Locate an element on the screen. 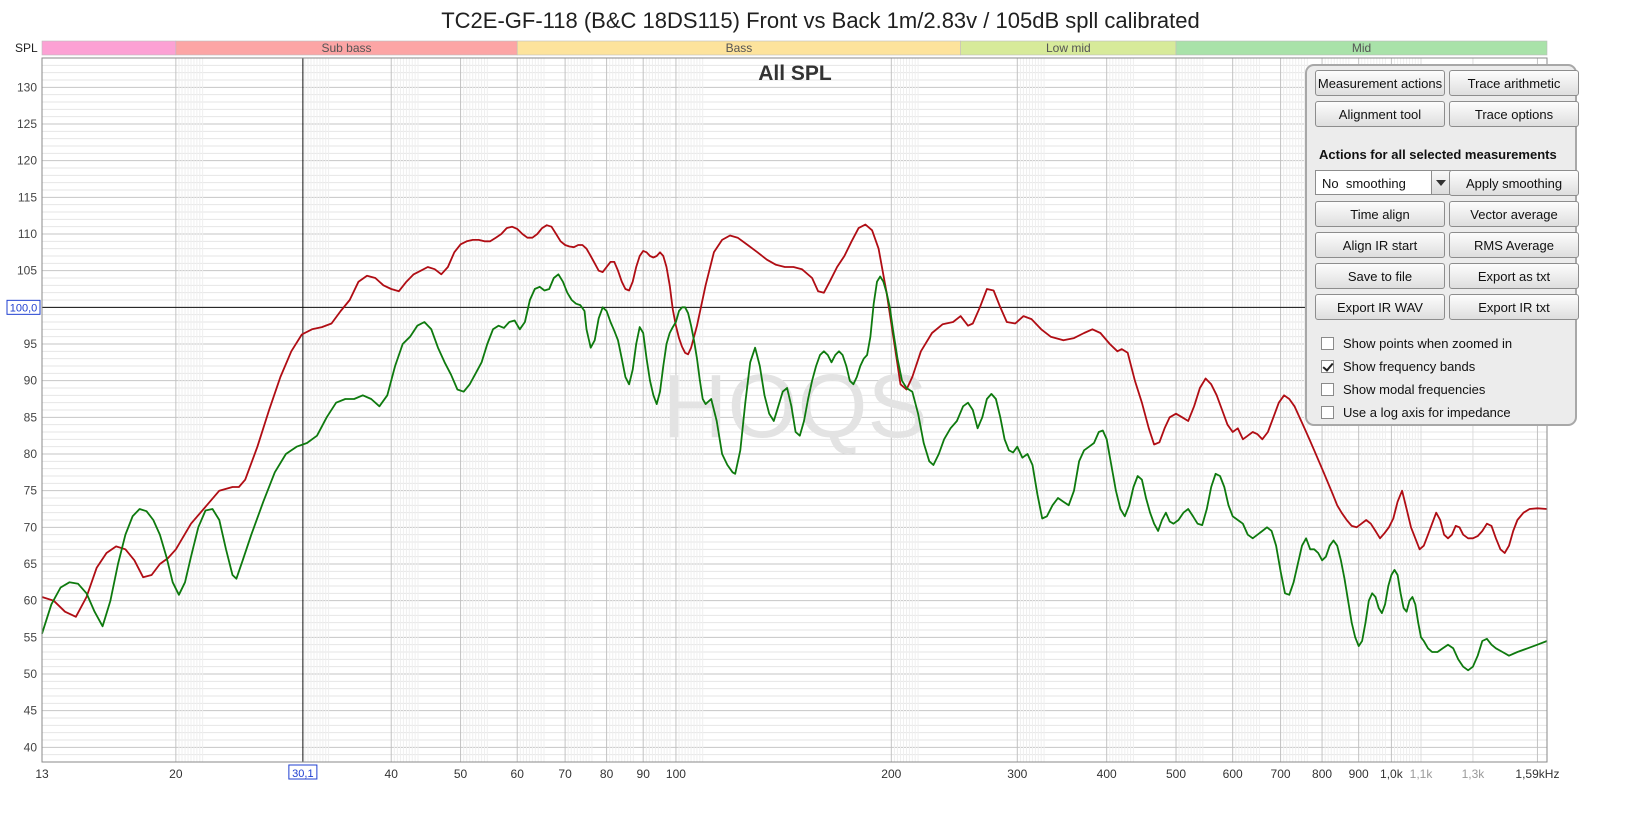 The width and height of the screenshot is (1641, 818). x-tick-label: 300 is located at coordinates (1017, 774).